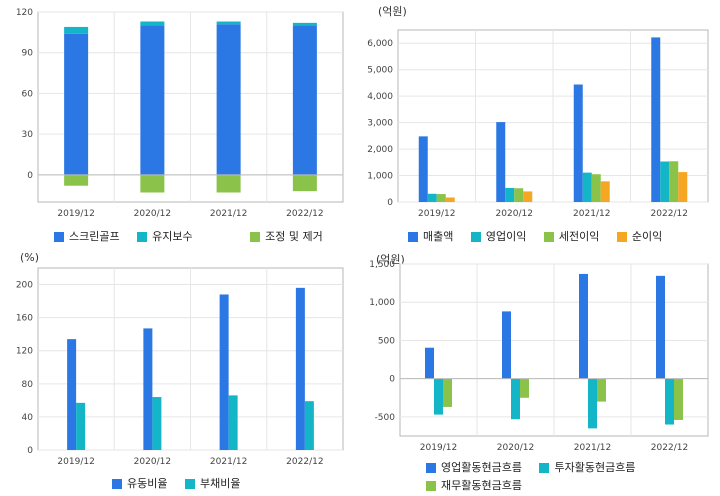 The width and height of the screenshot is (720, 496). What do you see at coordinates (579, 236) in the screenshot?
I see `legend-label: 세전이익` at bounding box center [579, 236].